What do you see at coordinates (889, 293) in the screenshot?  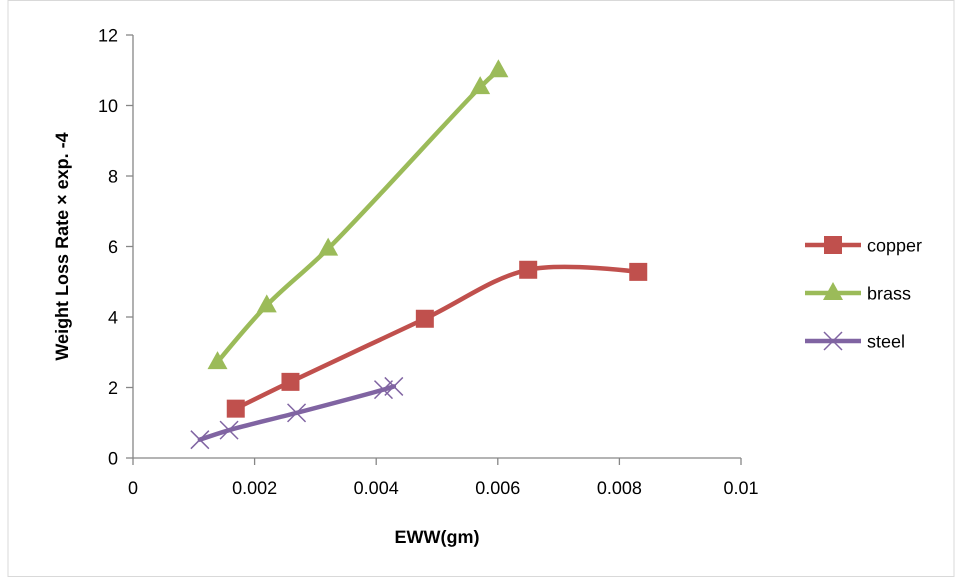 I see `legend-label: brass` at bounding box center [889, 293].